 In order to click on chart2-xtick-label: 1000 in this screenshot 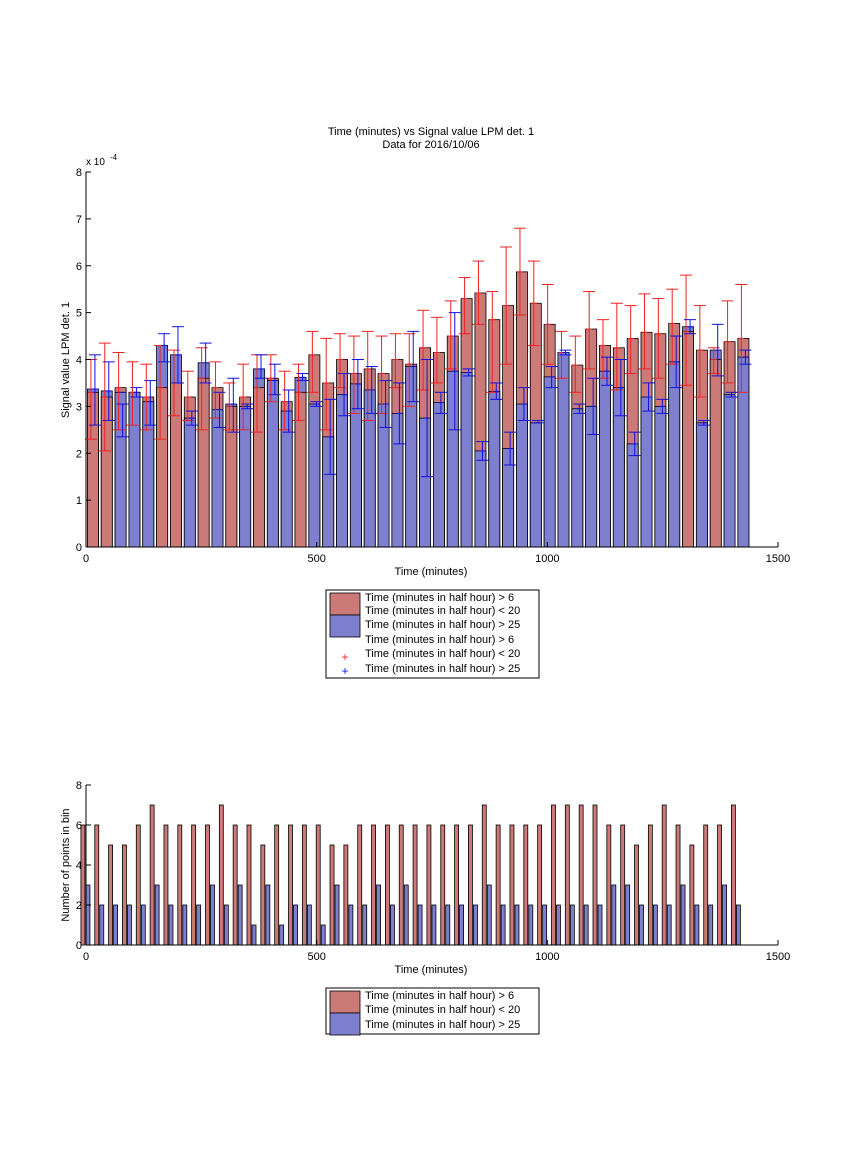, I will do `click(547, 957)`.